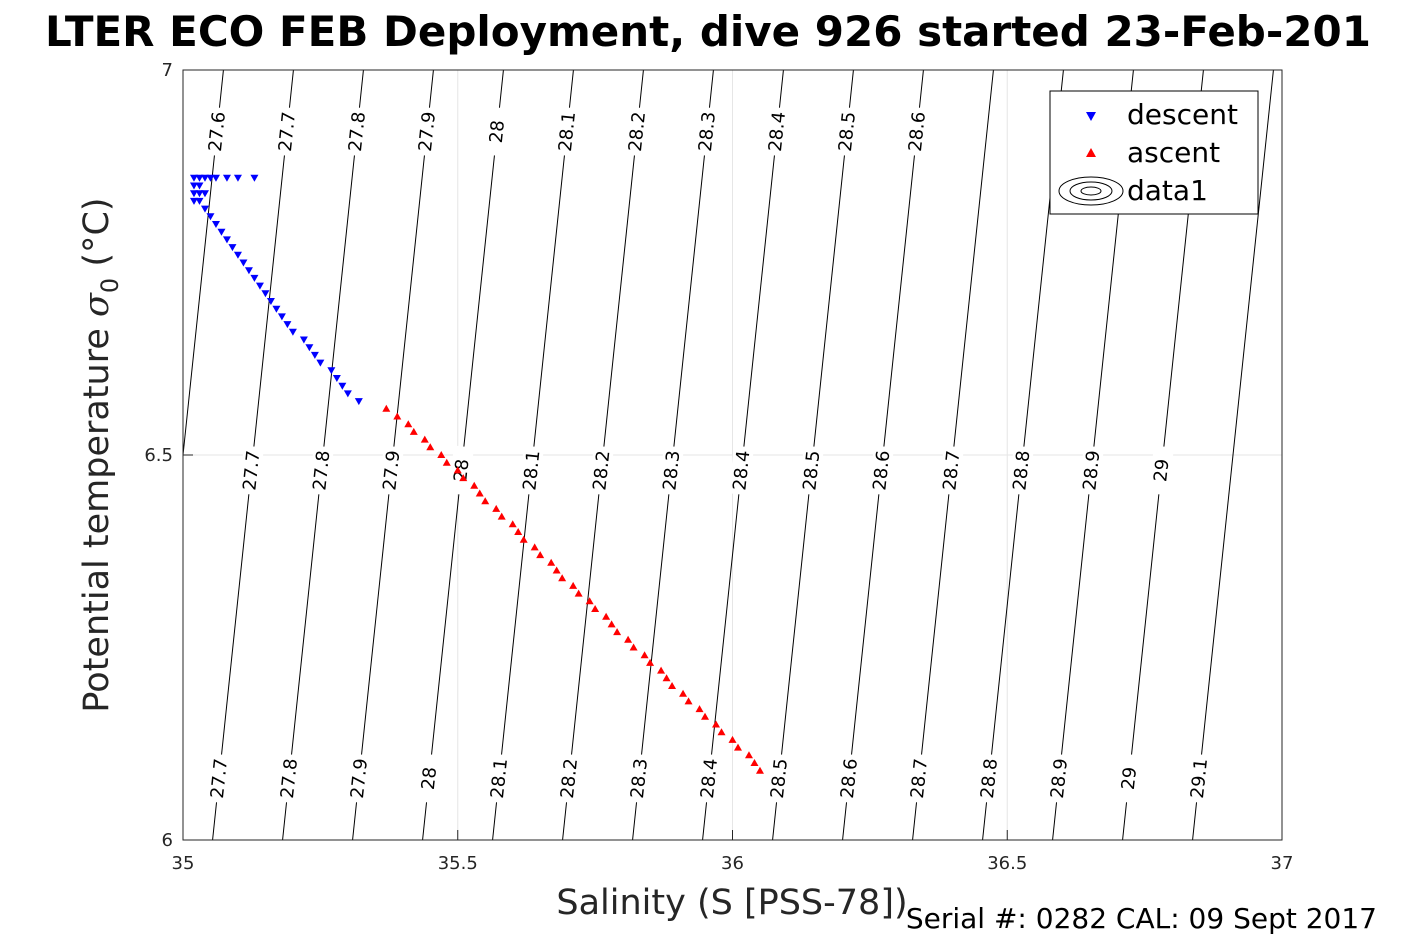  I want to click on contour-label: 28, so click(429, 778).